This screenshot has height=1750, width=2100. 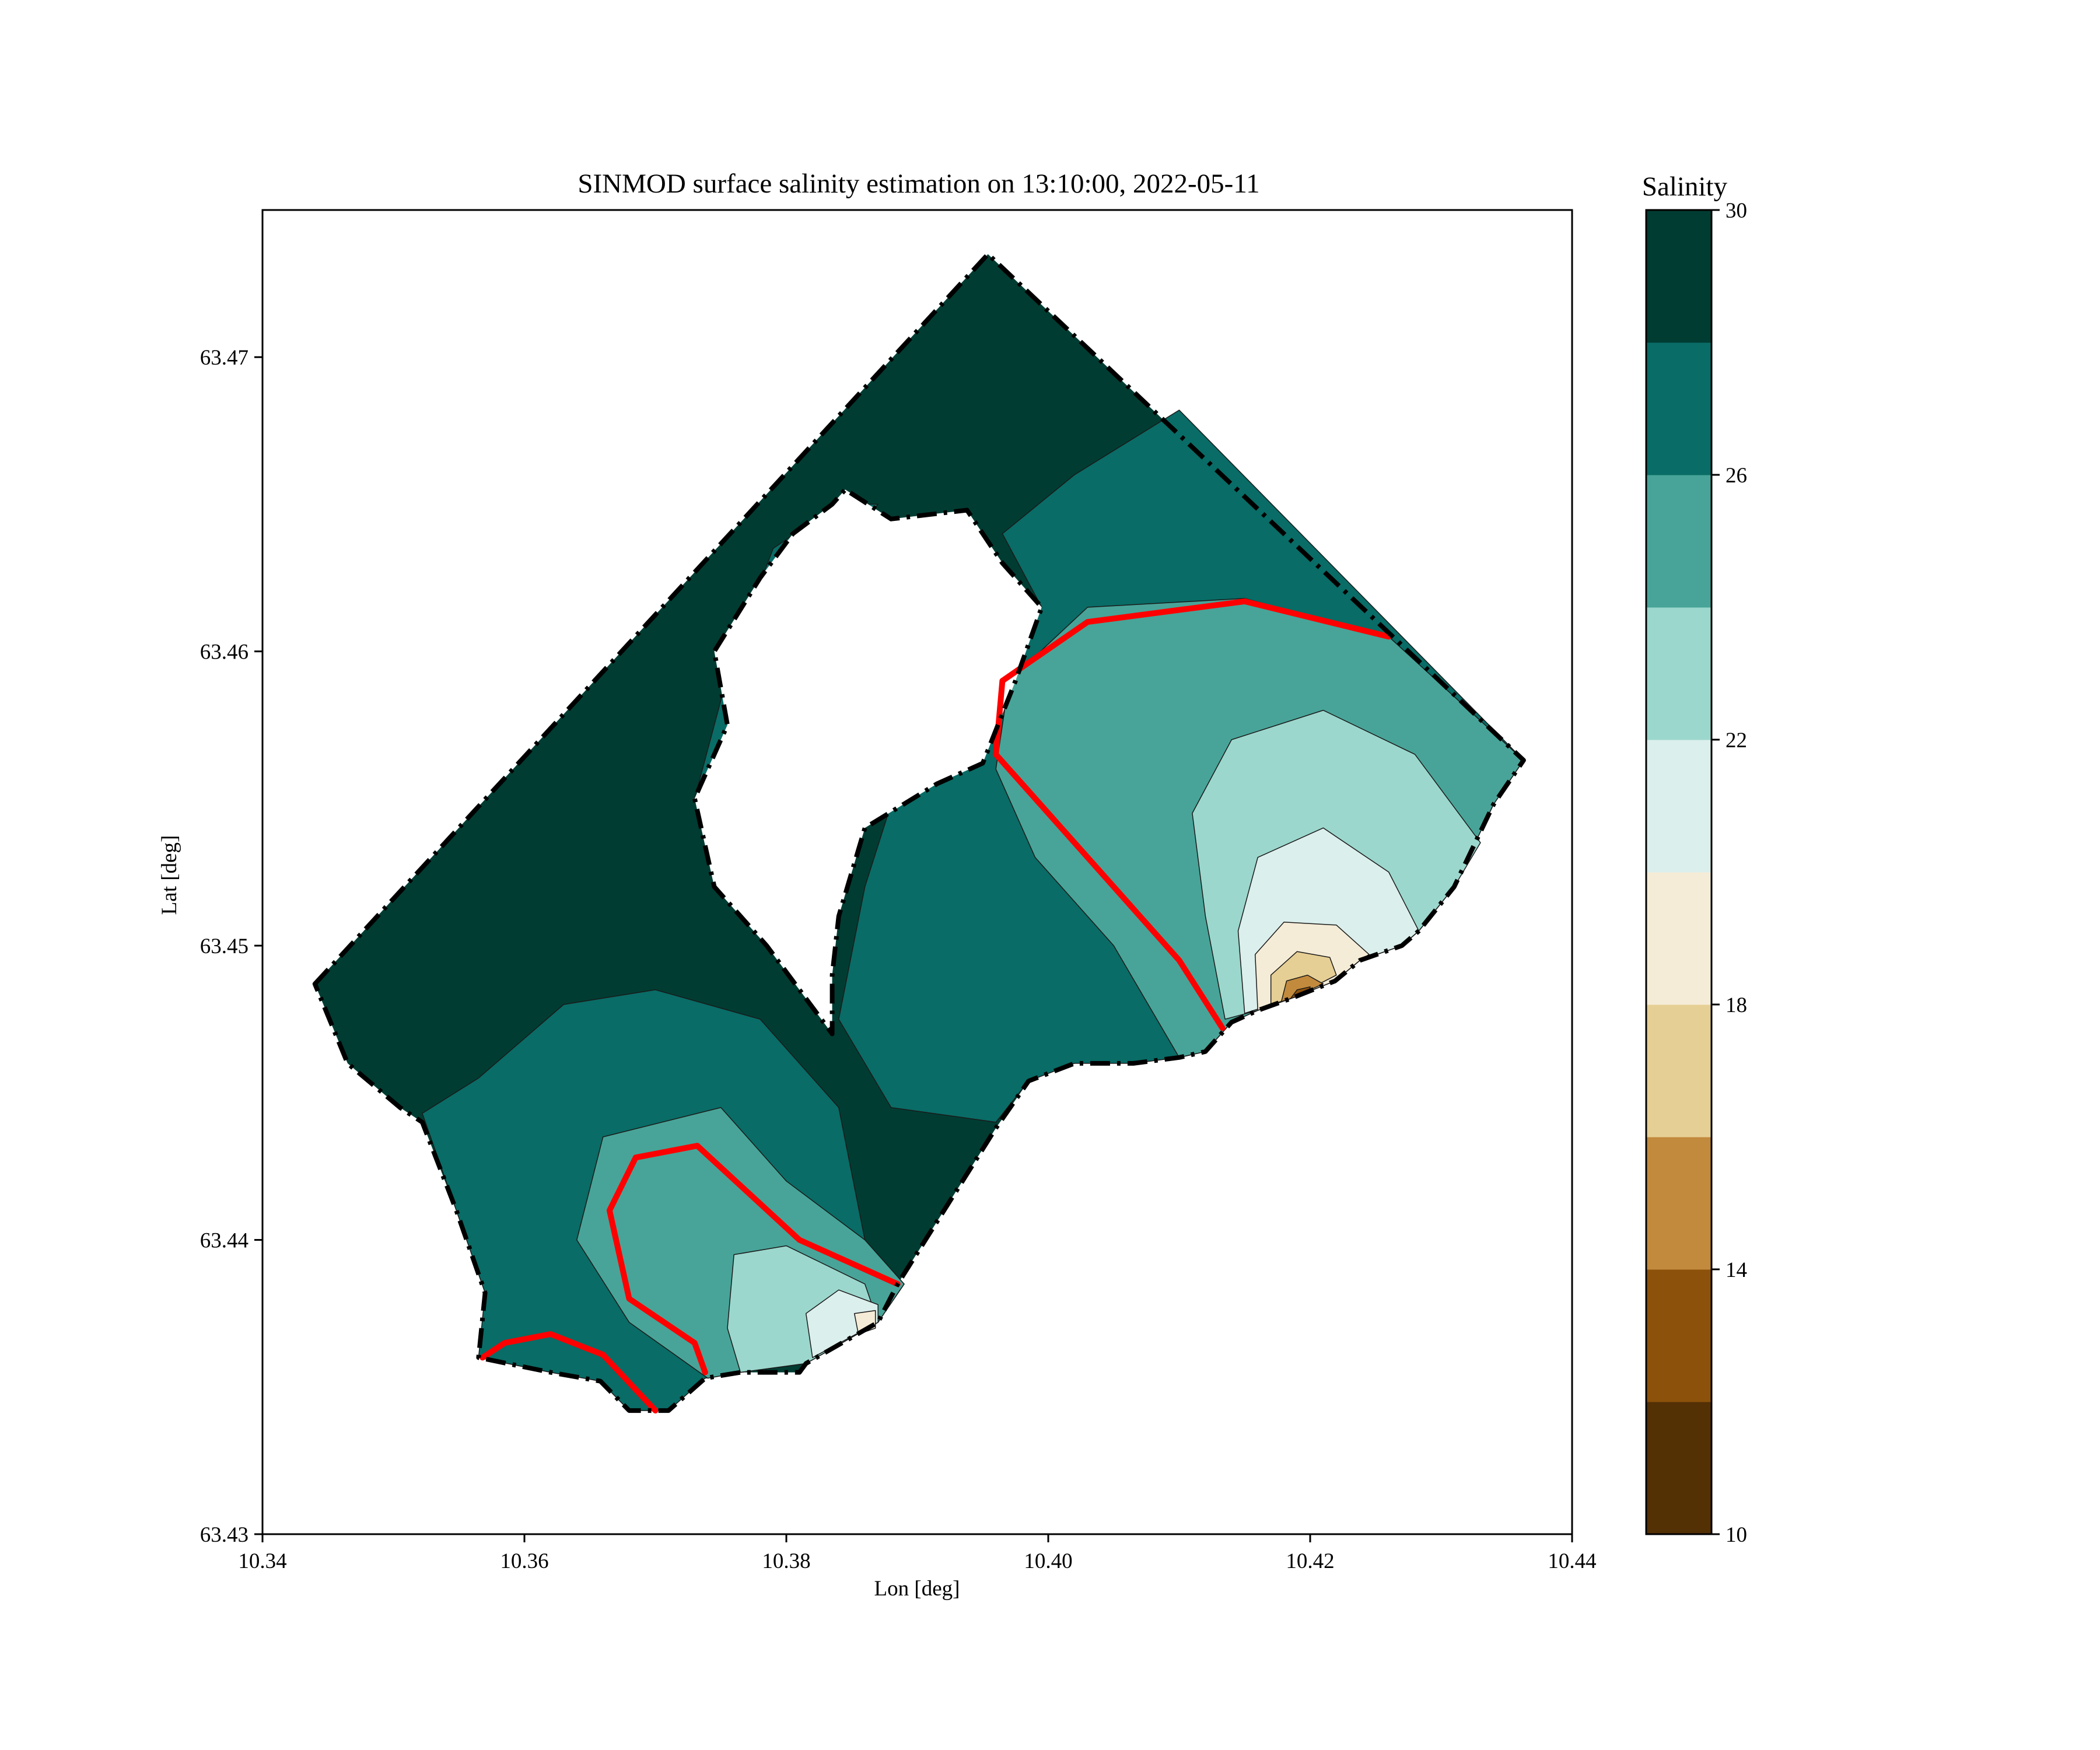 I want to click on colorbar-bands, so click(x=1679, y=872).